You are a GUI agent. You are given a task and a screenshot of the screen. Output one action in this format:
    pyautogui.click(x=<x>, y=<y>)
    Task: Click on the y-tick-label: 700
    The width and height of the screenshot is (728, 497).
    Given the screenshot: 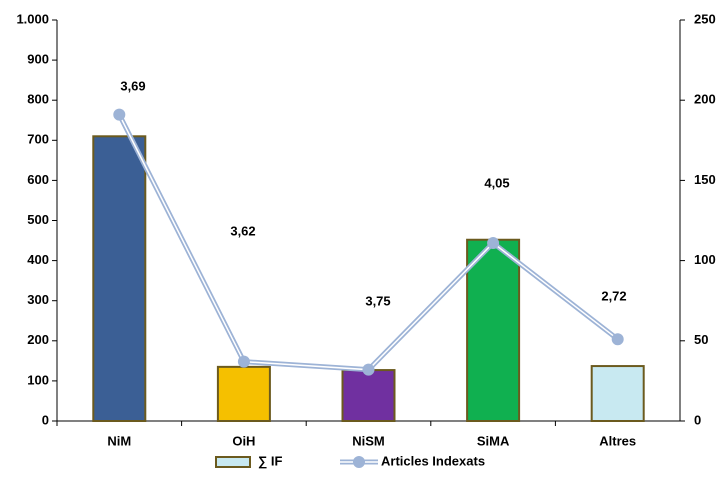 What is the action you would take?
    pyautogui.click(x=38, y=139)
    